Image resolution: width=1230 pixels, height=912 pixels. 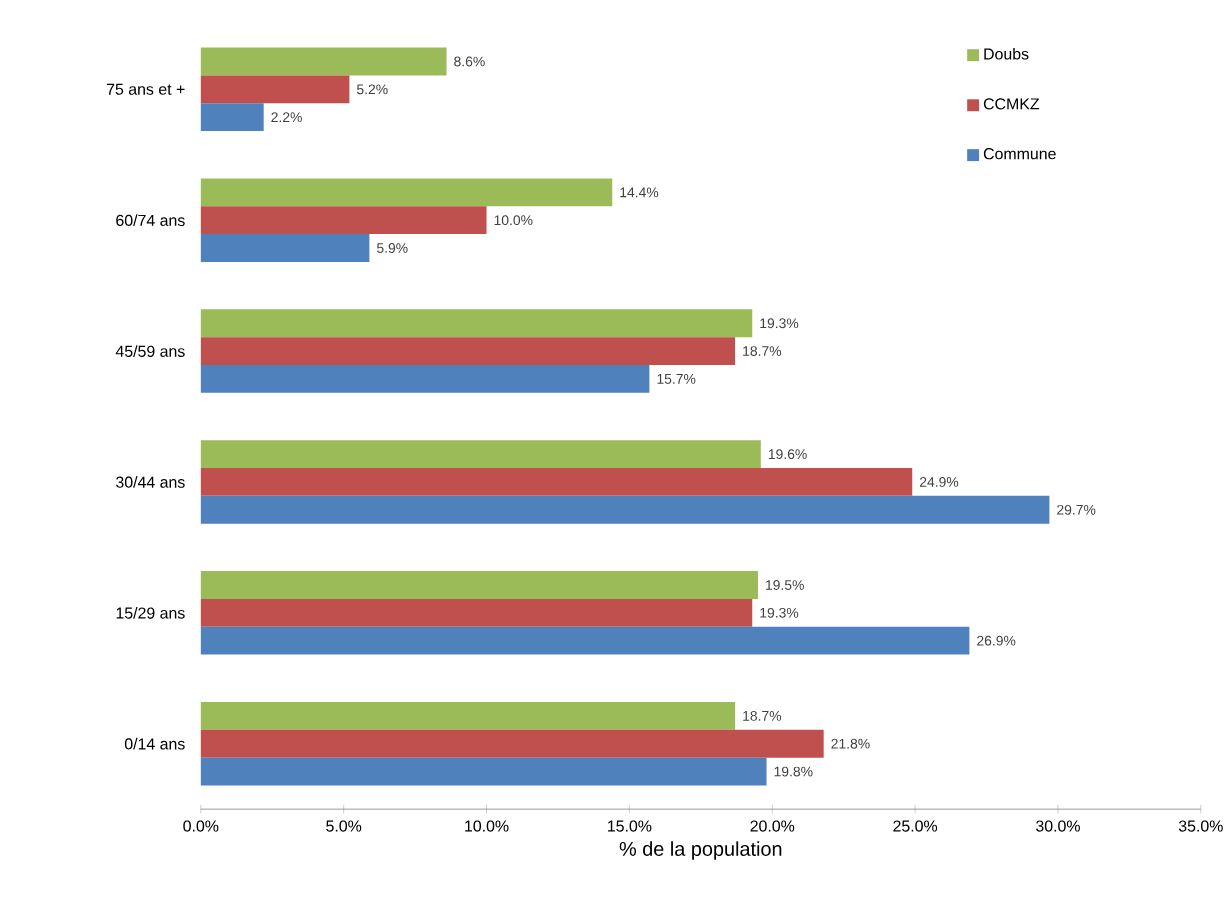 What do you see at coordinates (700, 850) in the screenshot?
I see `x-axis-title: % de la population` at bounding box center [700, 850].